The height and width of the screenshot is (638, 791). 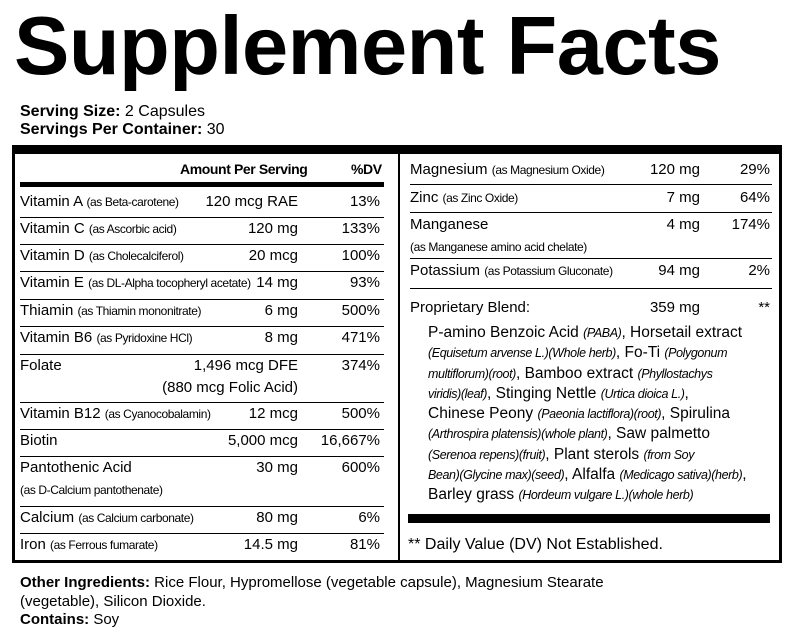 I want to click on nutrient-amount: 80 mg, so click(x=277, y=517).